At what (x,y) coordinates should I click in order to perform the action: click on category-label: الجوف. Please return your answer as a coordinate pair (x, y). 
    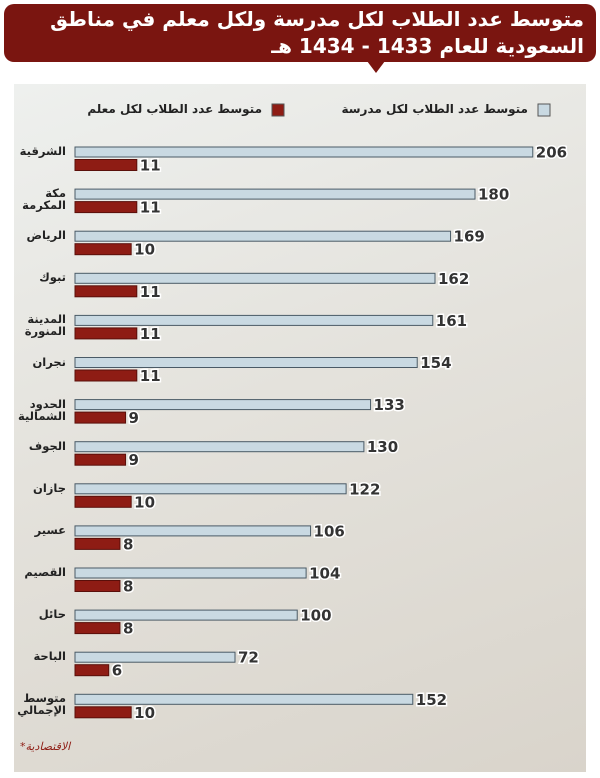
    Looking at the image, I should click on (47, 445).